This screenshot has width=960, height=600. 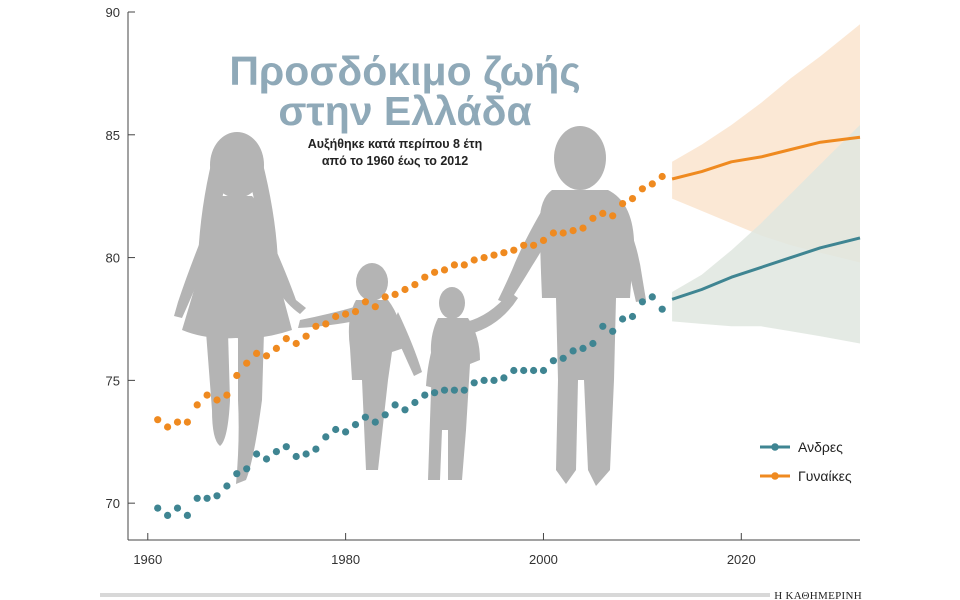 I want to click on legend-item-women: Γυναίκες, so click(x=806, y=476).